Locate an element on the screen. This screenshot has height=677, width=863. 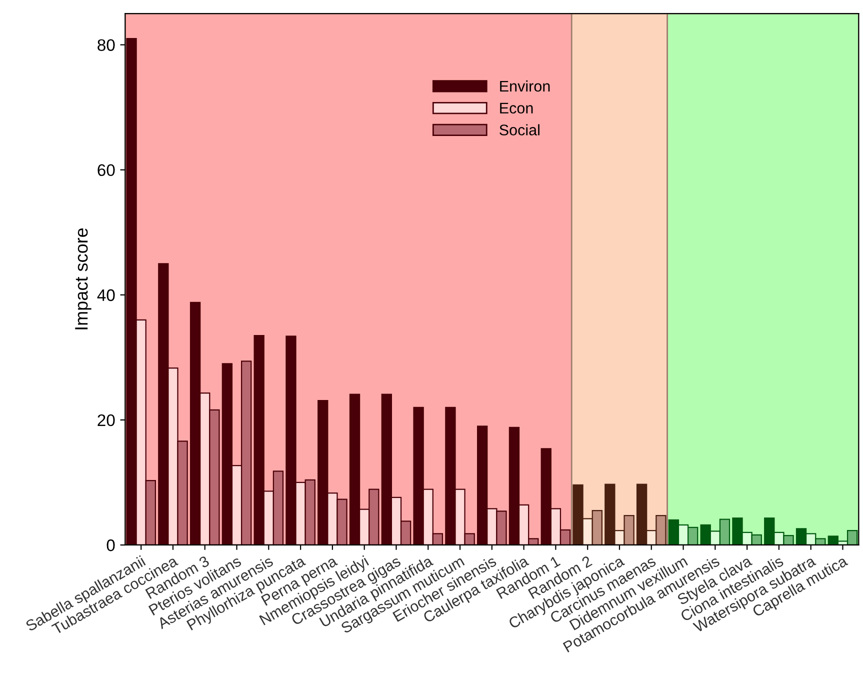
y-tick-label: 60 is located at coordinates (106, 170).